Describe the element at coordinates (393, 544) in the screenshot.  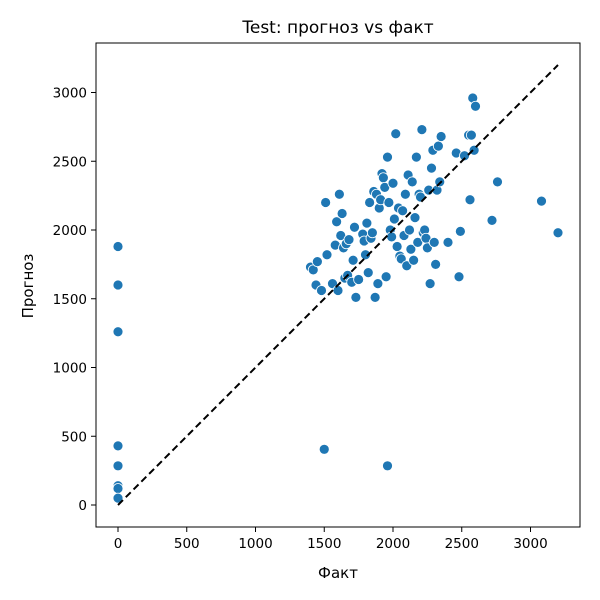
I see `x-tick-label: 2000` at that location.